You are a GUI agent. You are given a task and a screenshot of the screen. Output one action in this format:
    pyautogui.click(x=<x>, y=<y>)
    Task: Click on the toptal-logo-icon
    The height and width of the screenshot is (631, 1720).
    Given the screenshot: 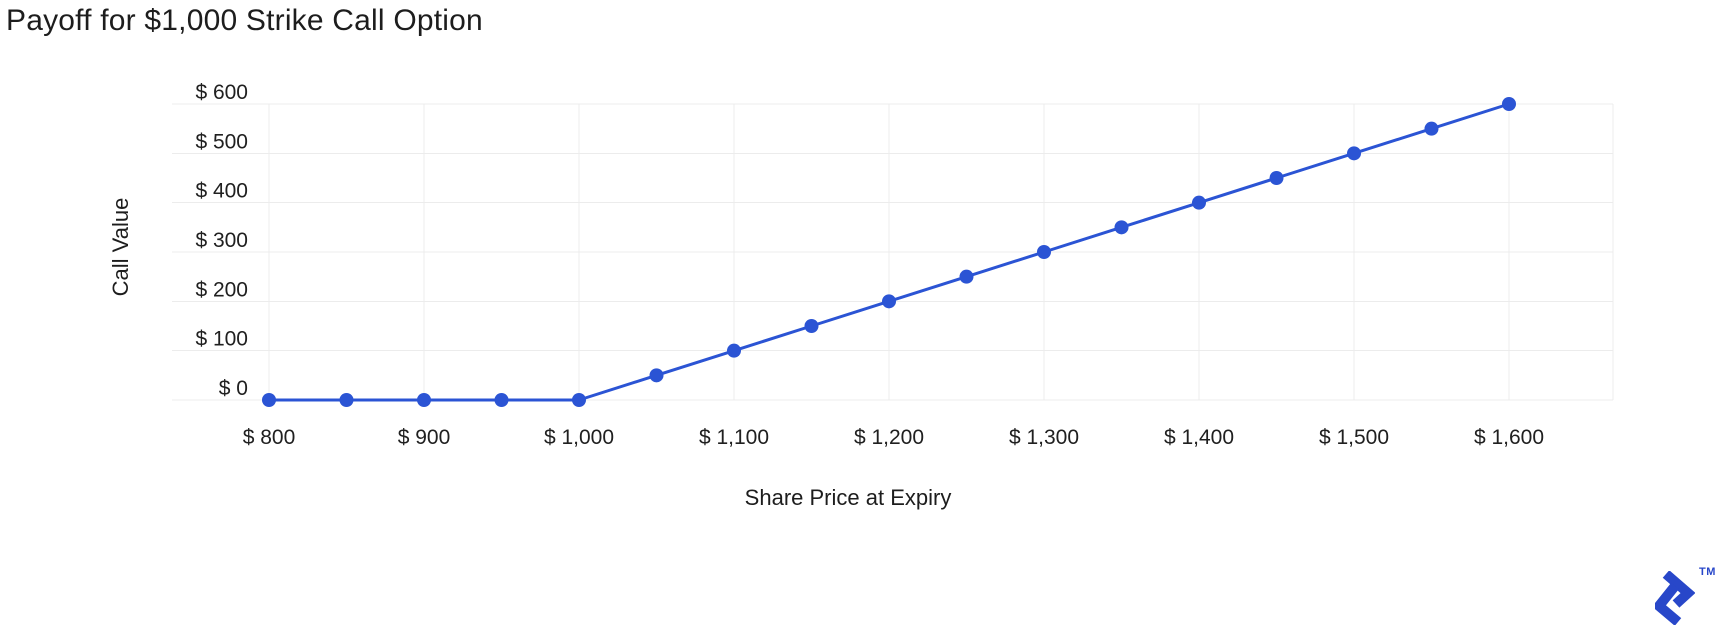 What is the action you would take?
    pyautogui.click(x=1675, y=598)
    